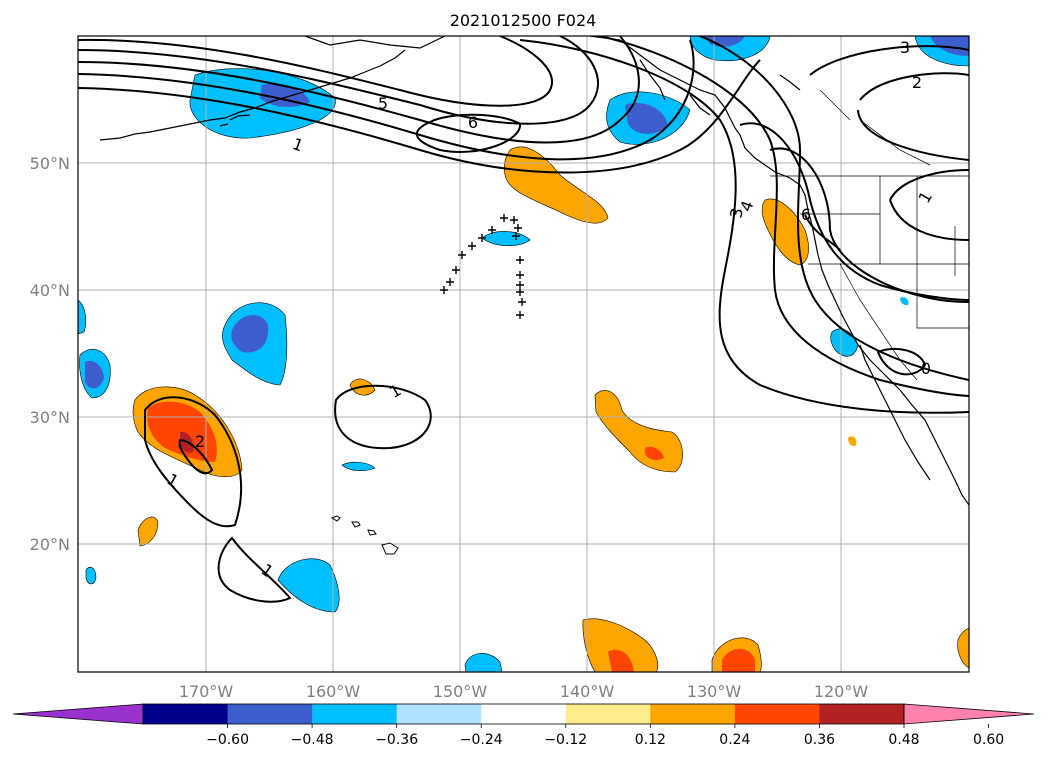 The width and height of the screenshot is (1047, 763). What do you see at coordinates (926, 368) in the screenshot?
I see `contour-label-small-ring: 0` at bounding box center [926, 368].